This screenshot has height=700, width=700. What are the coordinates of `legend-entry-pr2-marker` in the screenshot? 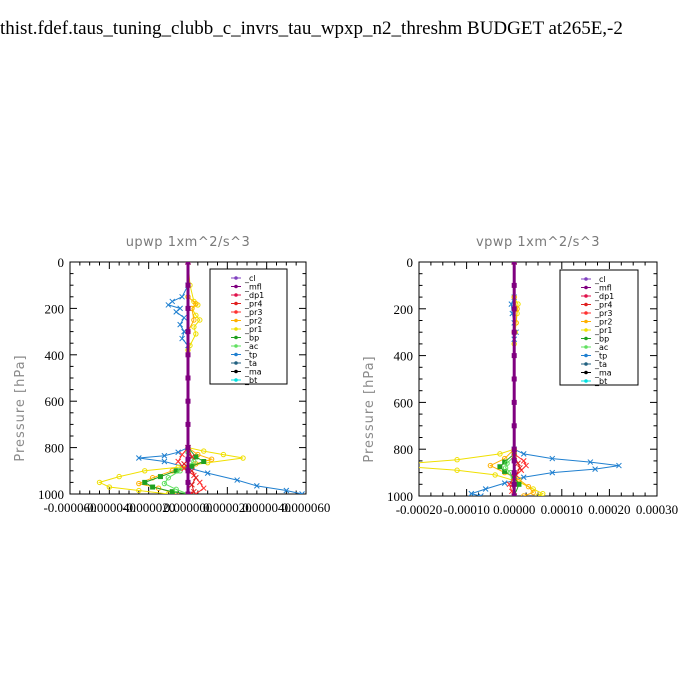 It's located at (586, 321).